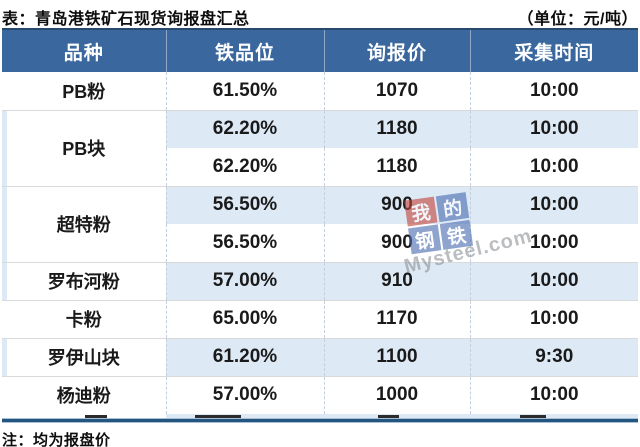 Image resolution: width=640 pixels, height=447 pixels. What do you see at coordinates (84, 223) in the screenshot?
I see `variety-cell: 超特粉` at bounding box center [84, 223].